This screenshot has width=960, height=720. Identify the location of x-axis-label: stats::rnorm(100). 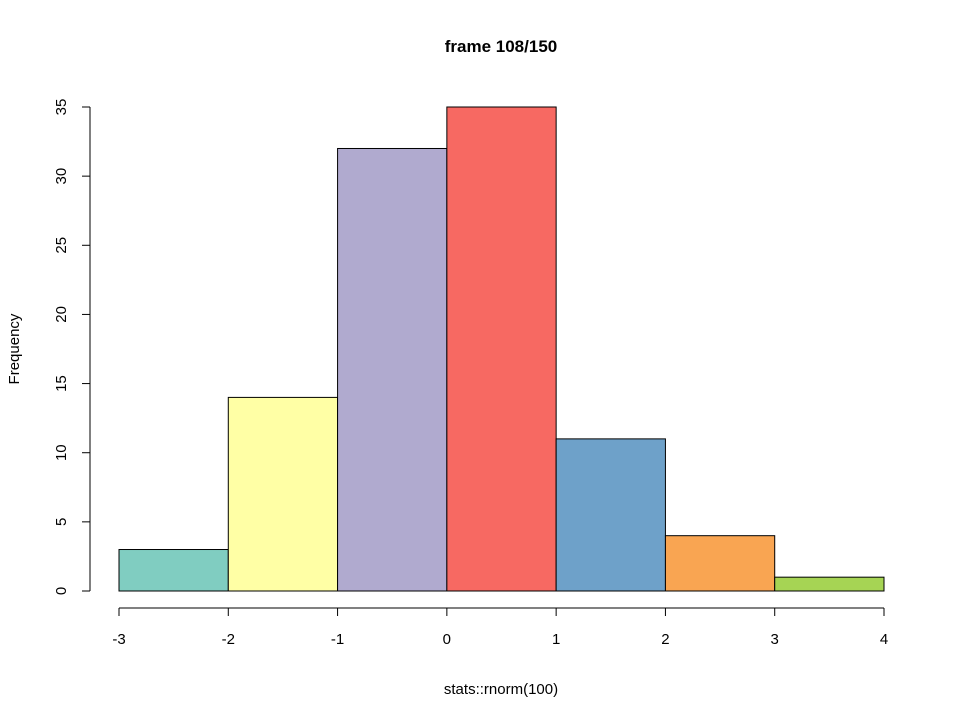
(501, 689).